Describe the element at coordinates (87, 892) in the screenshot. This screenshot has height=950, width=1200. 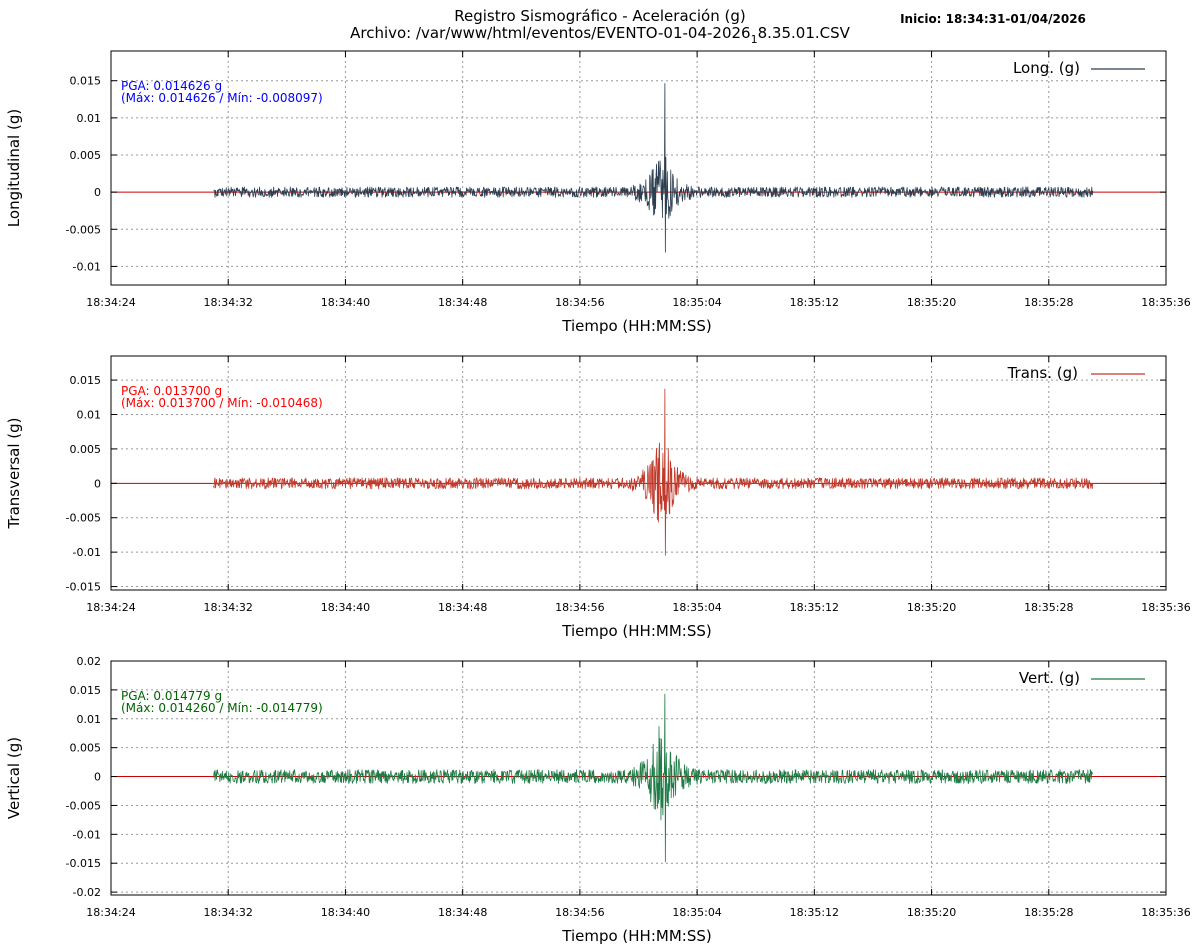
I see `y-tick-label: -0.02` at that location.